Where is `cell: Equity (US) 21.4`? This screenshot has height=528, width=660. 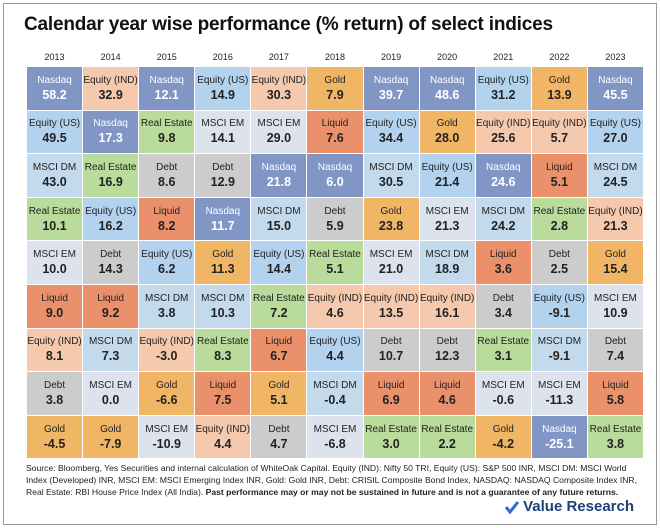 cell: Equity (US) 21.4 is located at coordinates (447, 176).